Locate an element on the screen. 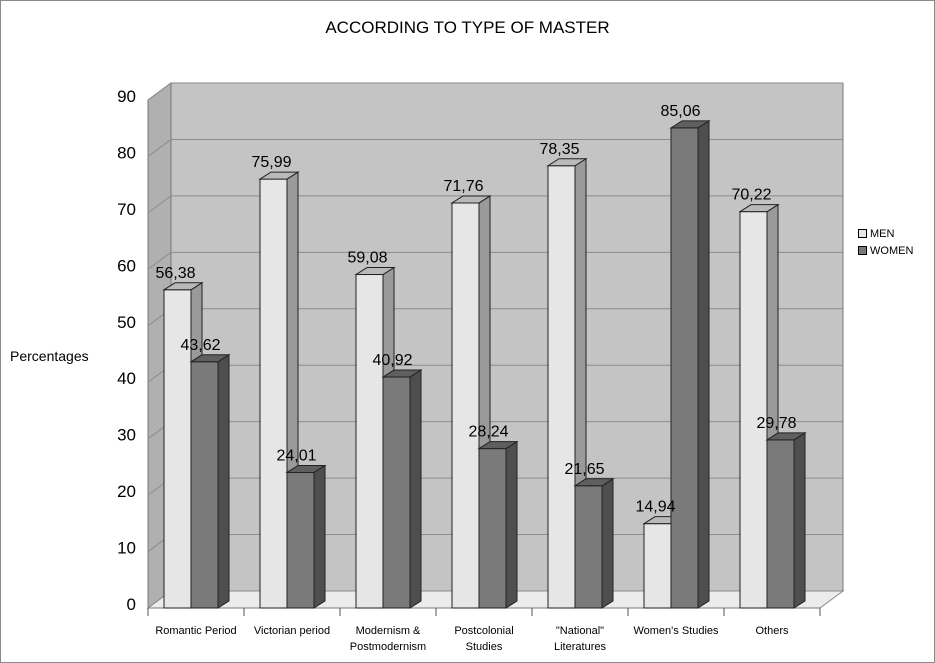 The image size is (935, 663). x-tick-label: Postmodernism is located at coordinates (388, 647).